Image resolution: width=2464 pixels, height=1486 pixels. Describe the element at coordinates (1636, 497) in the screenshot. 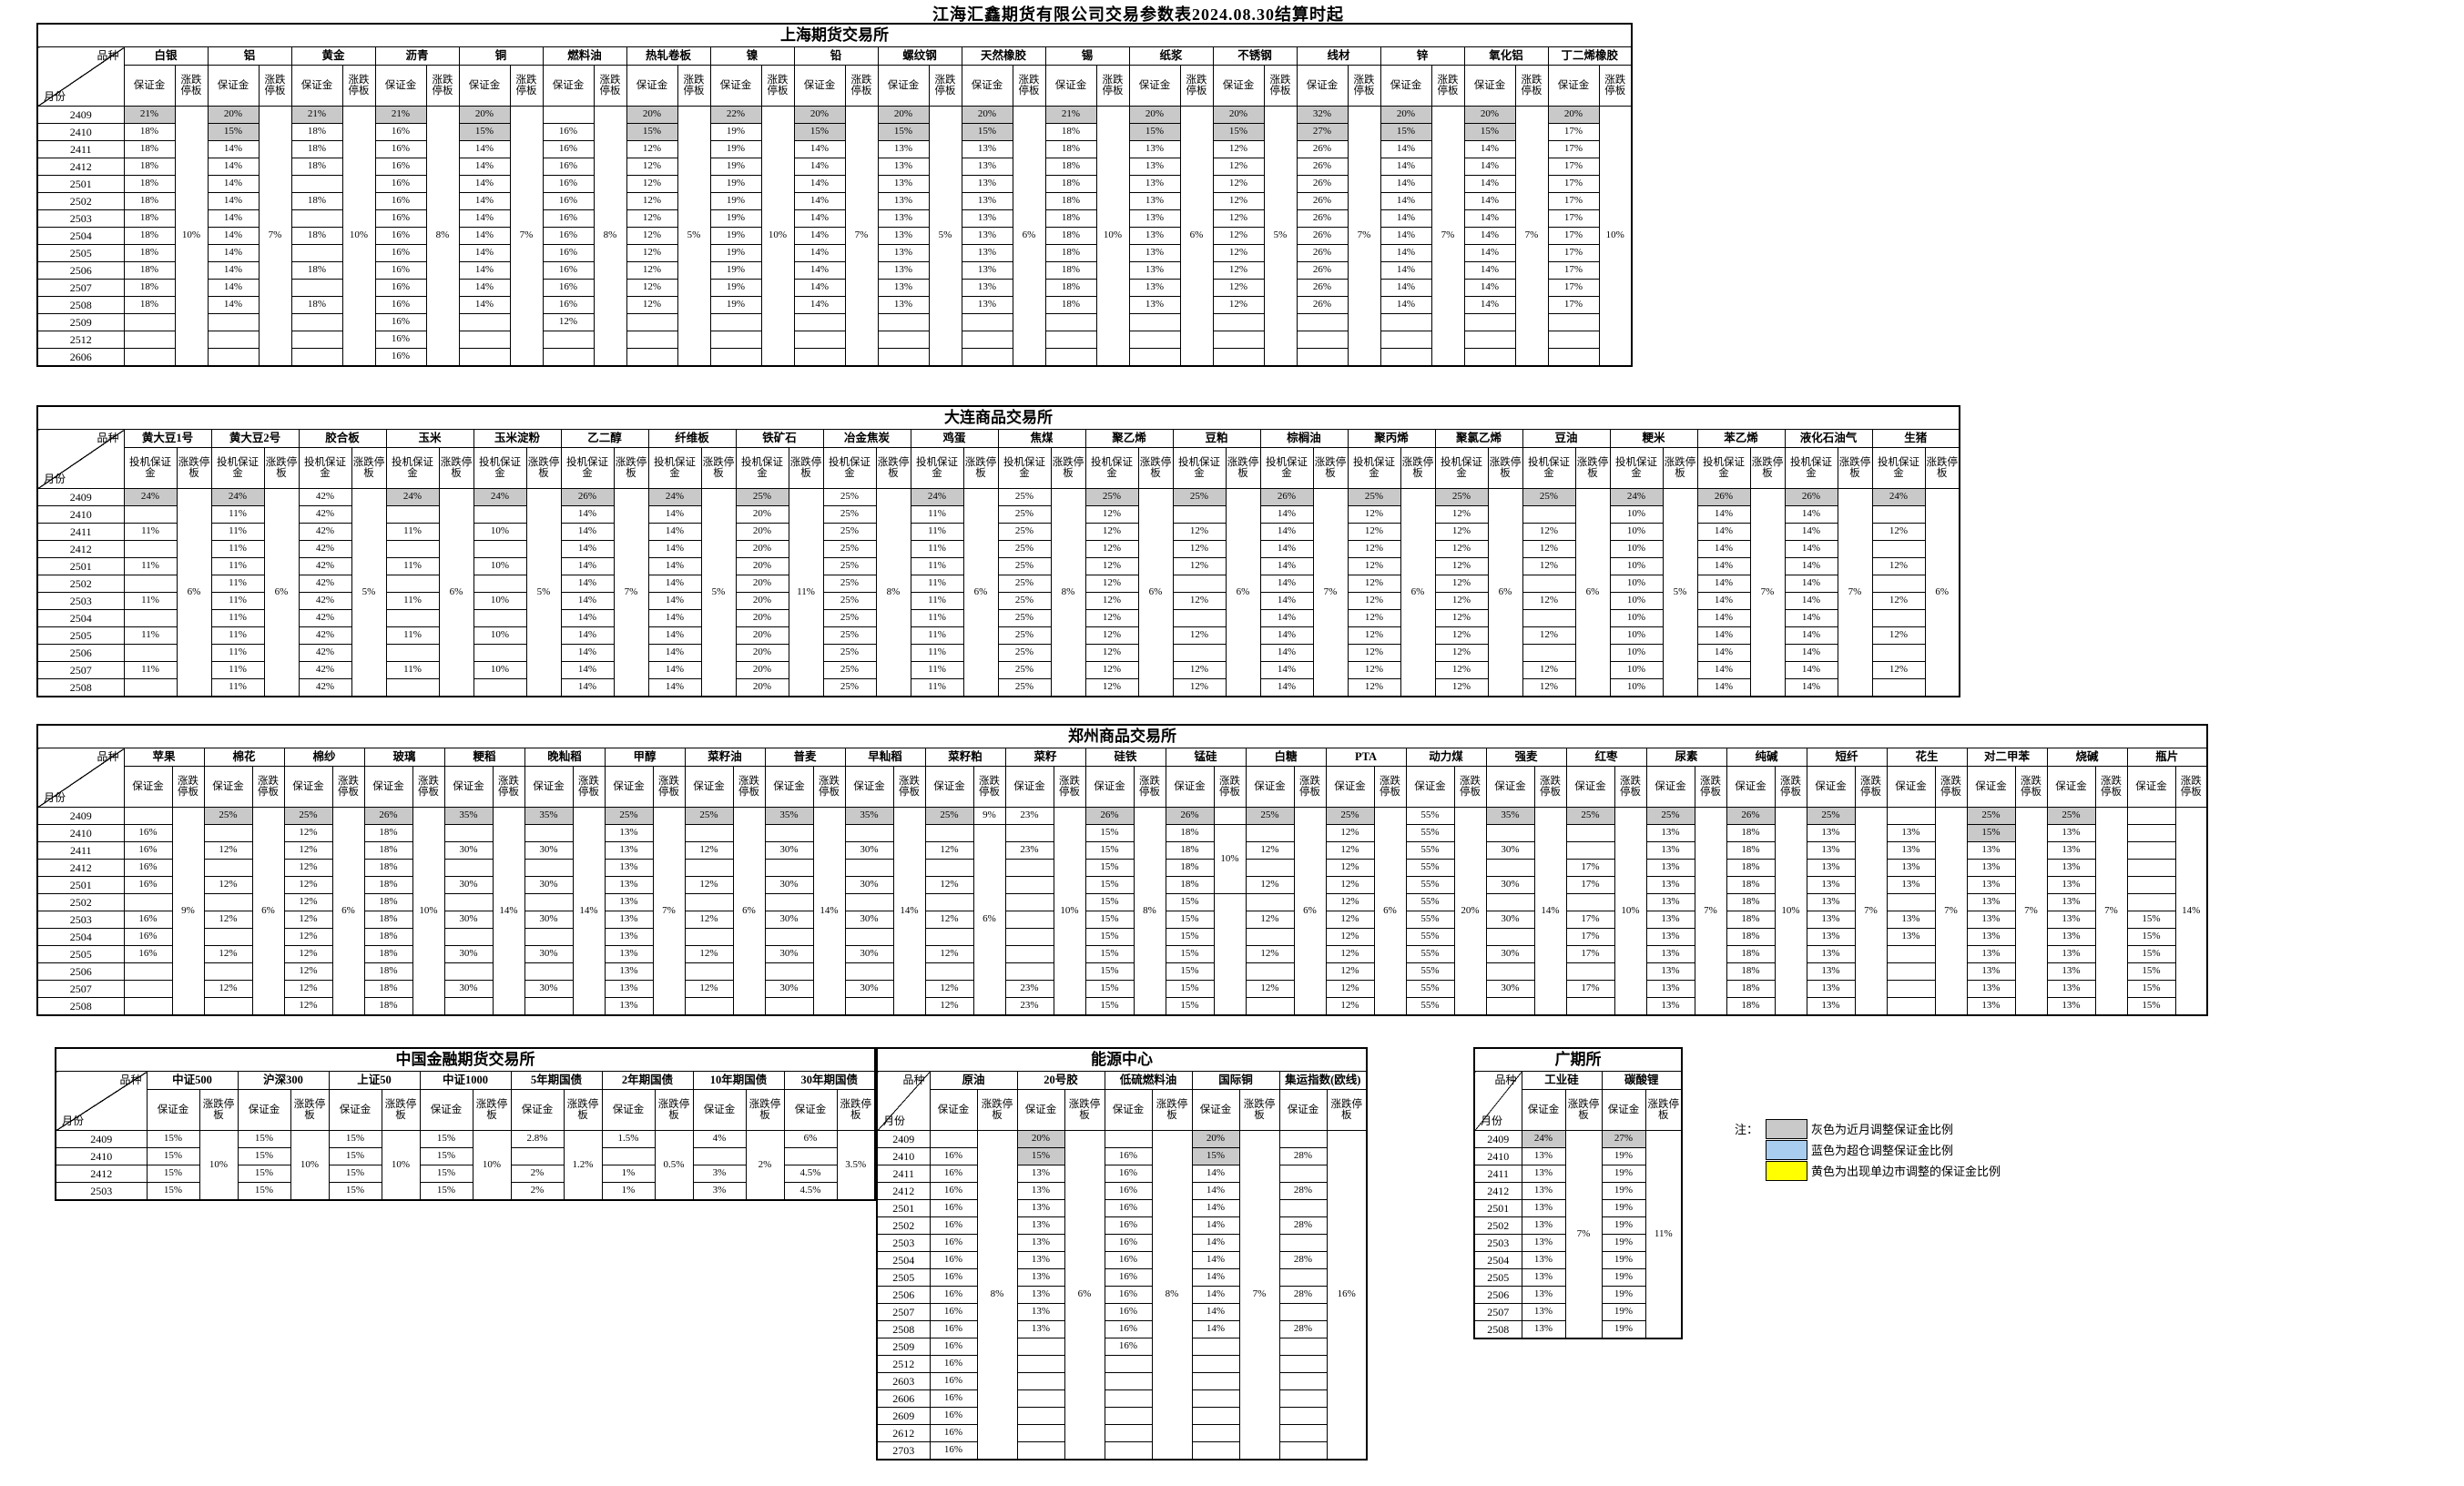

I see `margin-cell: 24%` at that location.